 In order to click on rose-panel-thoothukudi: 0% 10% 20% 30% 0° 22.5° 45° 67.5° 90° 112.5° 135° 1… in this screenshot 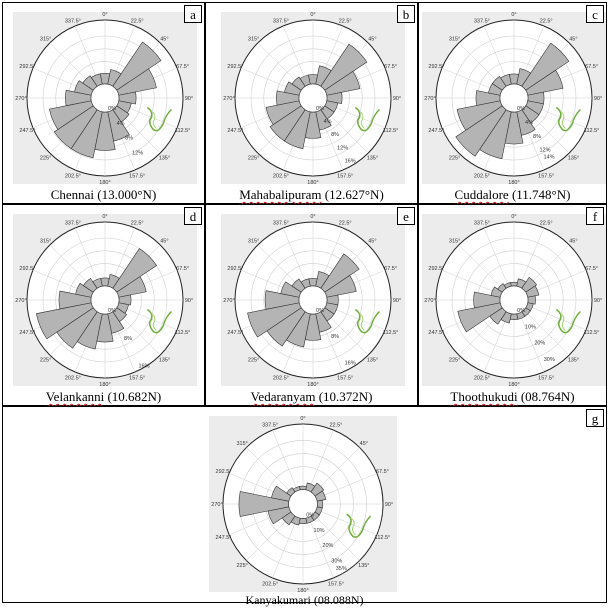, I will do `click(512, 305)`.